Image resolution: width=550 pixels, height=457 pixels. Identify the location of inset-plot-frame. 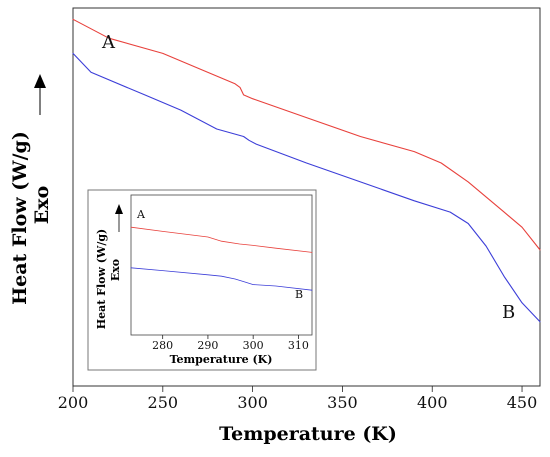
(221, 265).